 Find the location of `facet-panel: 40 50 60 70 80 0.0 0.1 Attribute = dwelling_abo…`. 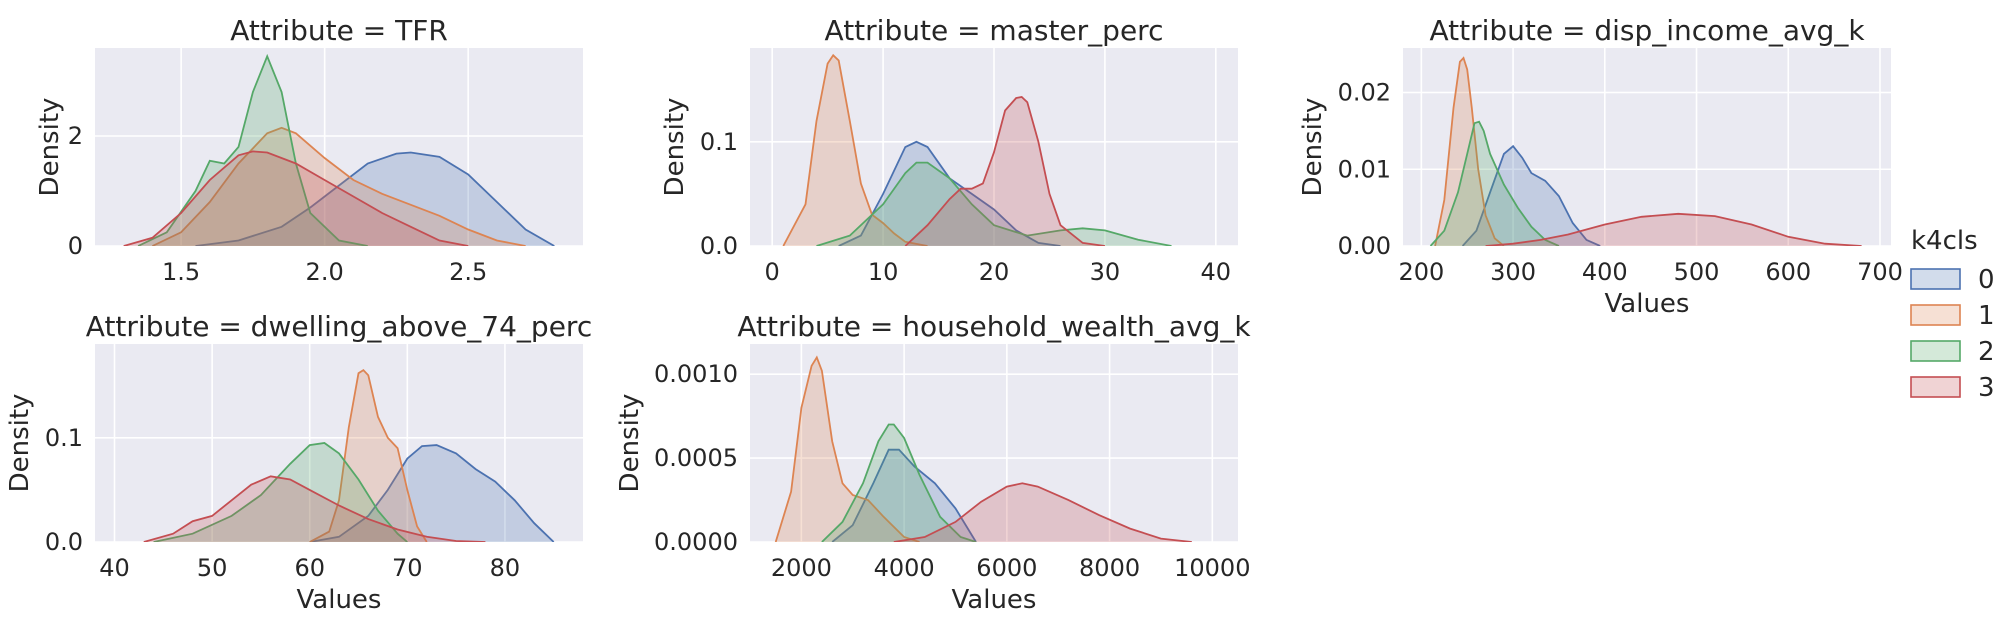

facet-panel: 40 50 60 70 80 0.0 0.1 Attribute = dwelling_abo… is located at coordinates (298, 462).